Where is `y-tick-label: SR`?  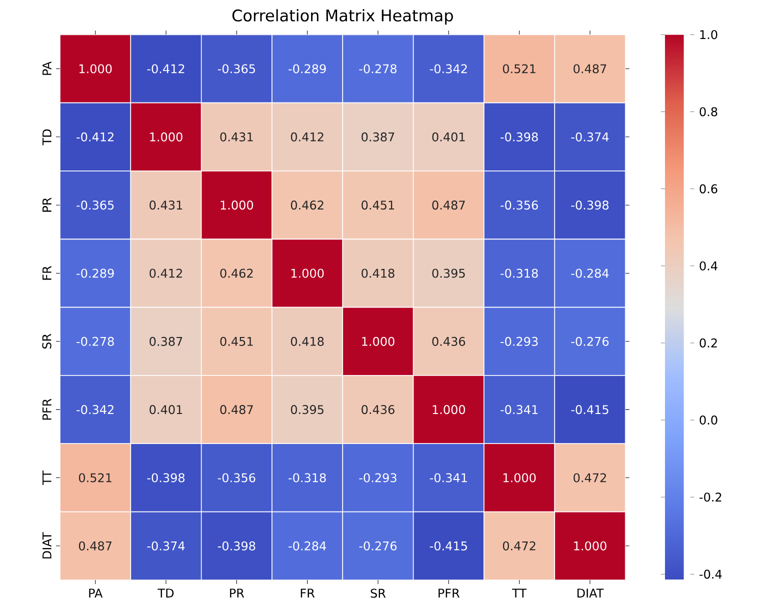
y-tick-label: SR is located at coordinates (47, 341).